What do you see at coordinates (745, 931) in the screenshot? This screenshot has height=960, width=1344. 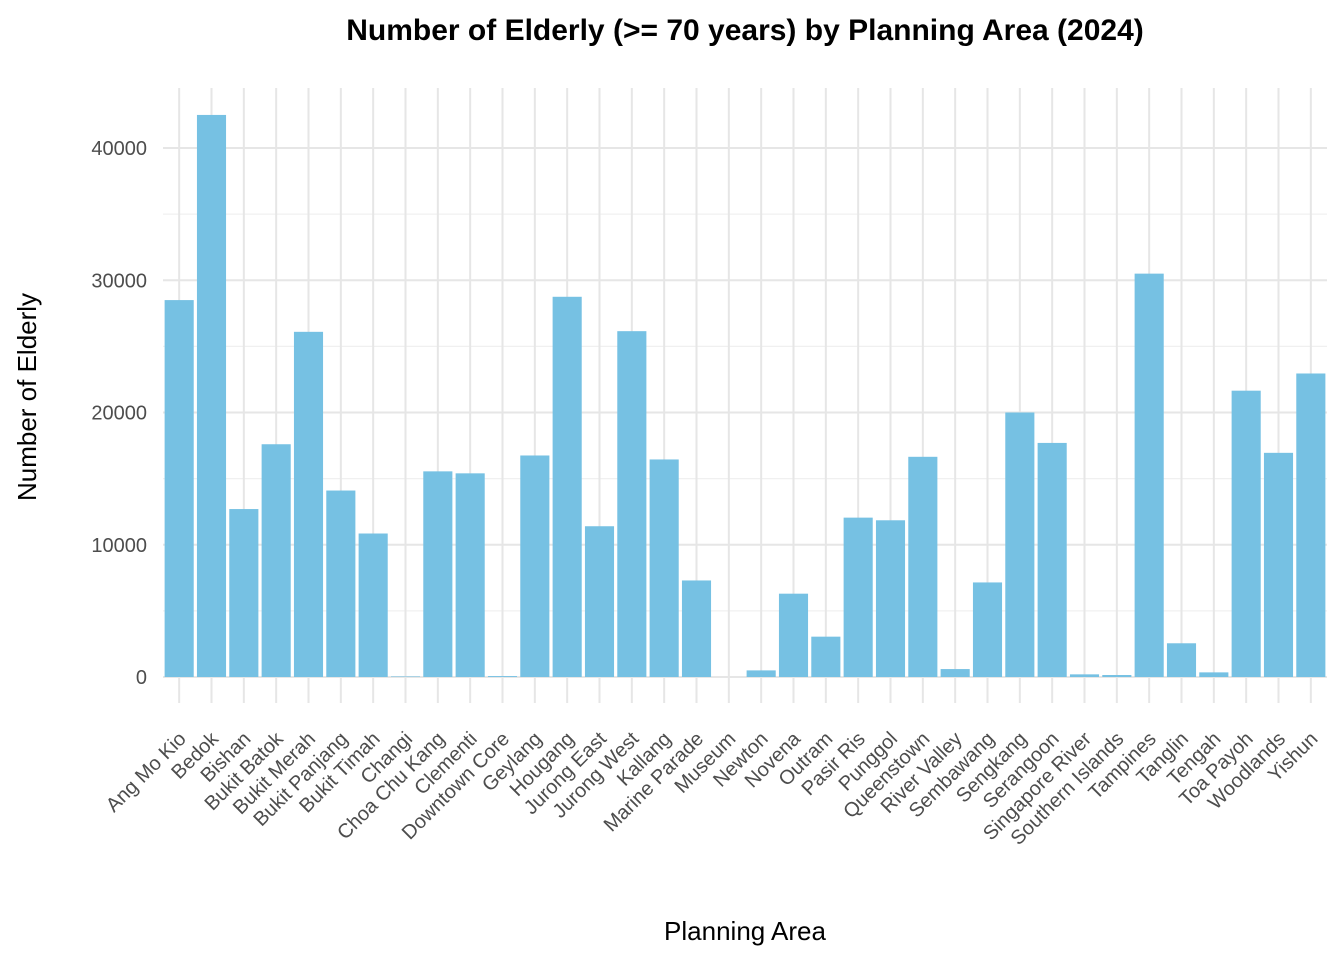 I see `x-axis-title: Planning Area` at bounding box center [745, 931].